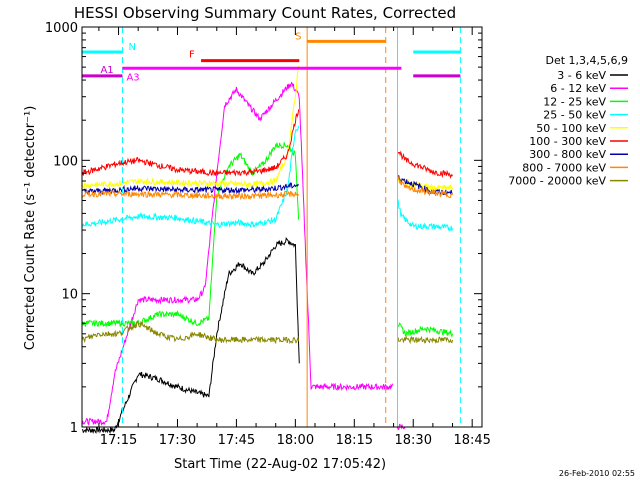 This screenshot has height=480, width=640. I want to click on legend-label-3: 12 - 25 keV, so click(574, 101).